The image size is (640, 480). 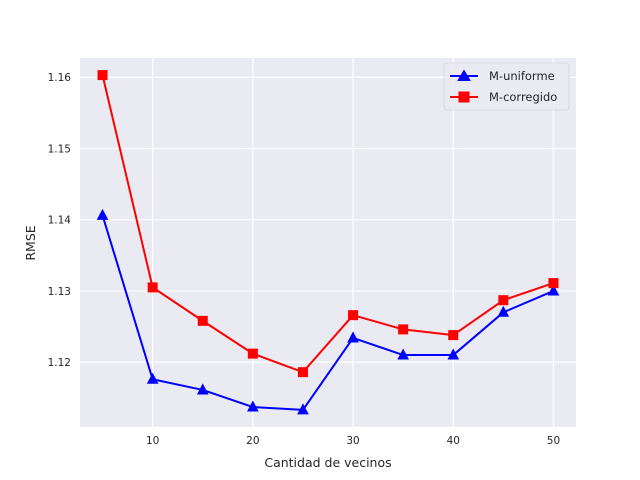 What do you see at coordinates (553, 441) in the screenshot?
I see `x-tick-label: 50` at bounding box center [553, 441].